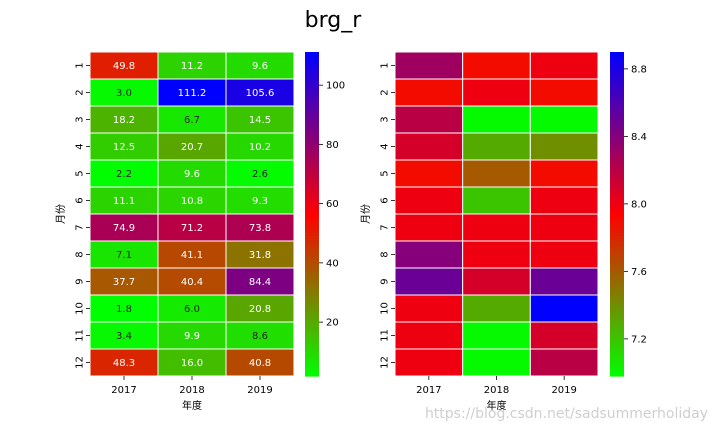  Describe the element at coordinates (192, 147) in the screenshot. I see `cell-value-label: 20.7` at that location.